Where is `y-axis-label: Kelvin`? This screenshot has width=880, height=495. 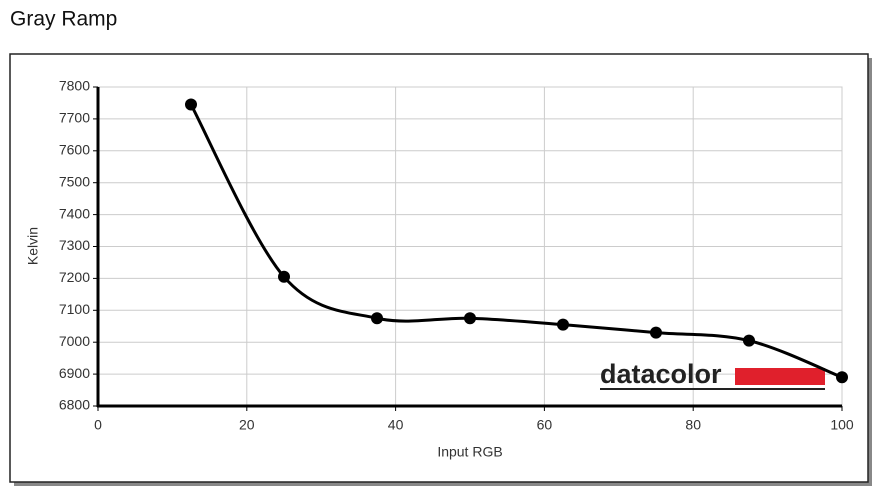 y-axis-label: Kelvin is located at coordinates (33, 246).